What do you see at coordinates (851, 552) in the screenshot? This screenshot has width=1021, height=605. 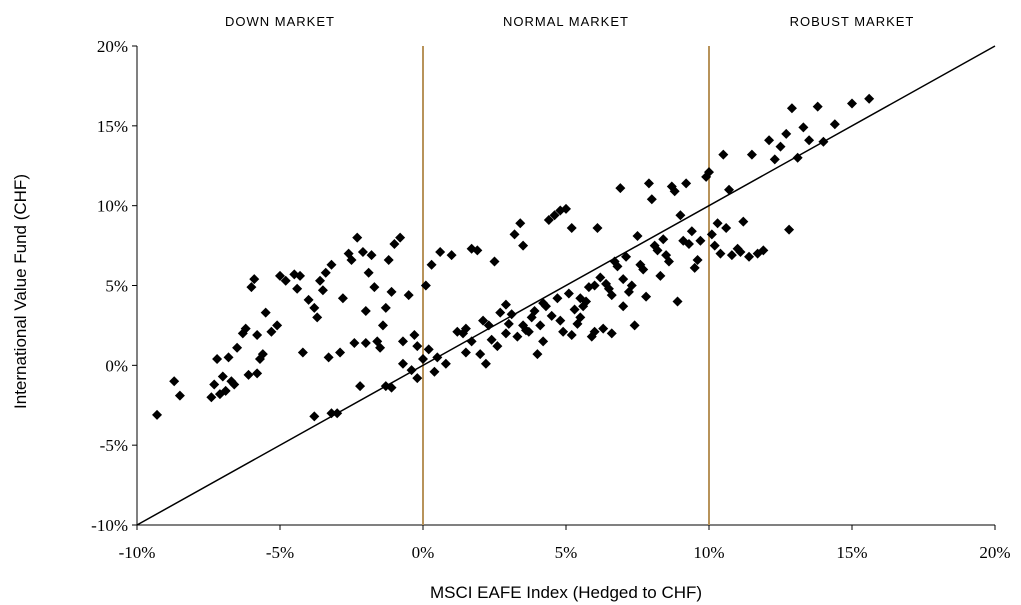 I see `x-tick-label: 15%` at bounding box center [851, 552].